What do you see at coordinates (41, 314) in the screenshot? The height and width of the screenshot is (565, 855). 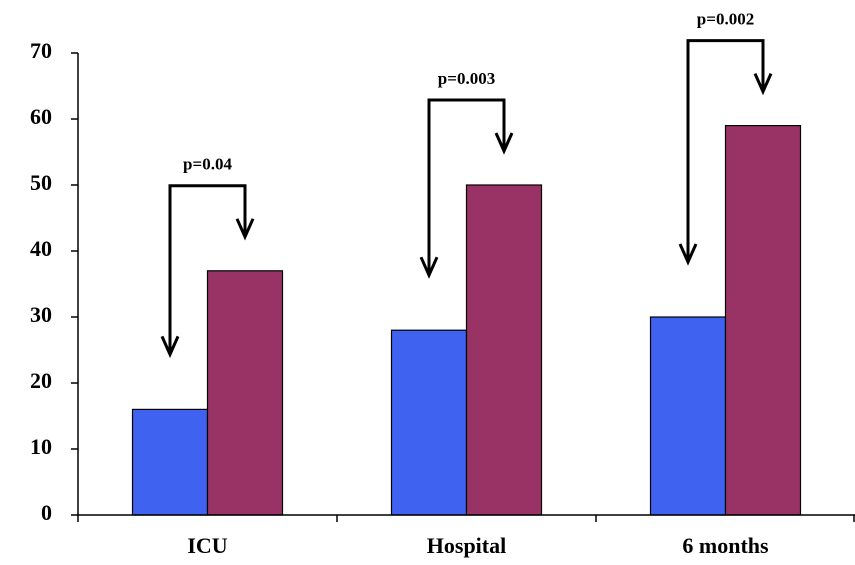 I see `y-tick-label: 30` at bounding box center [41, 314].